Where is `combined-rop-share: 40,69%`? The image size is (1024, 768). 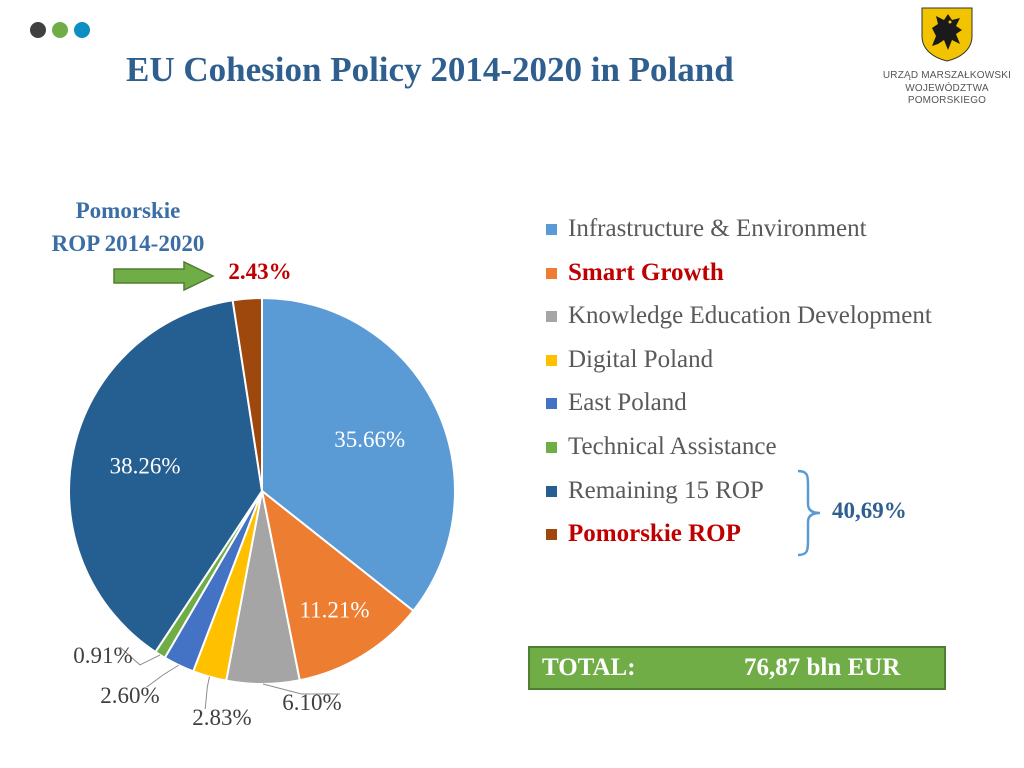
combined-rop-share: 40,69% is located at coordinates (869, 510).